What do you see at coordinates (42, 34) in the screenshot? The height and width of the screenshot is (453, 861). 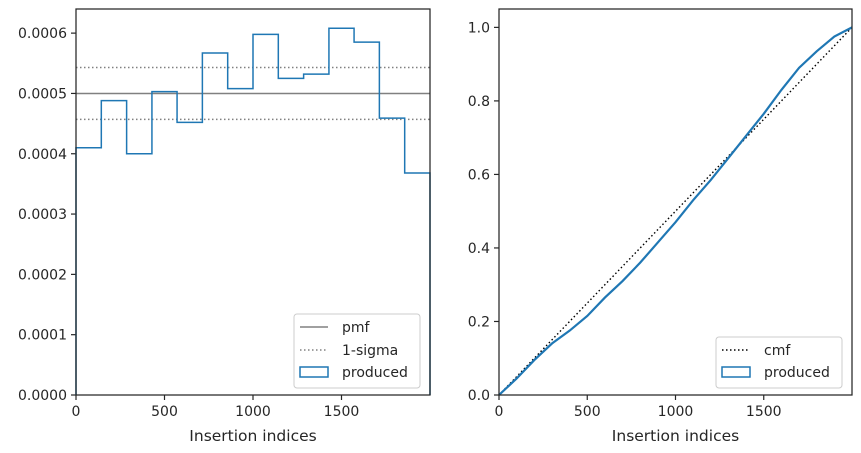 I see `y-tick-label: 0.0006` at bounding box center [42, 34].